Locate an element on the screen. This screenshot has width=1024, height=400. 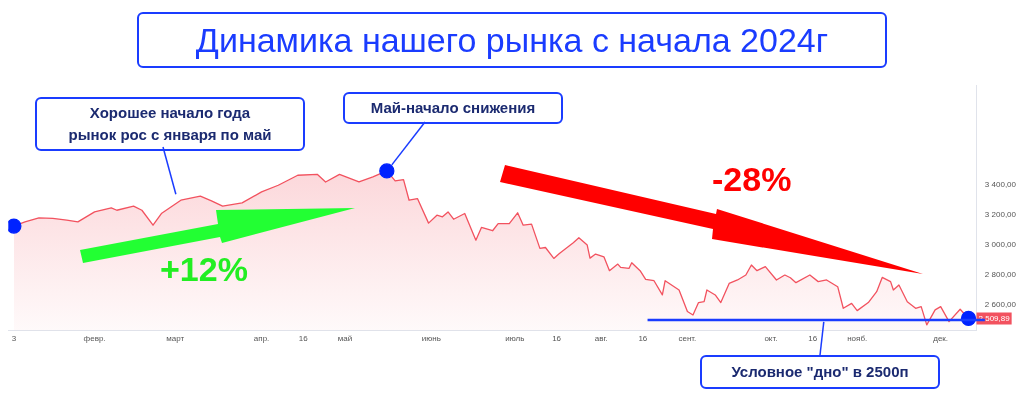
y-tick-label: 2 800,00 is located at coordinates (1000, 275).